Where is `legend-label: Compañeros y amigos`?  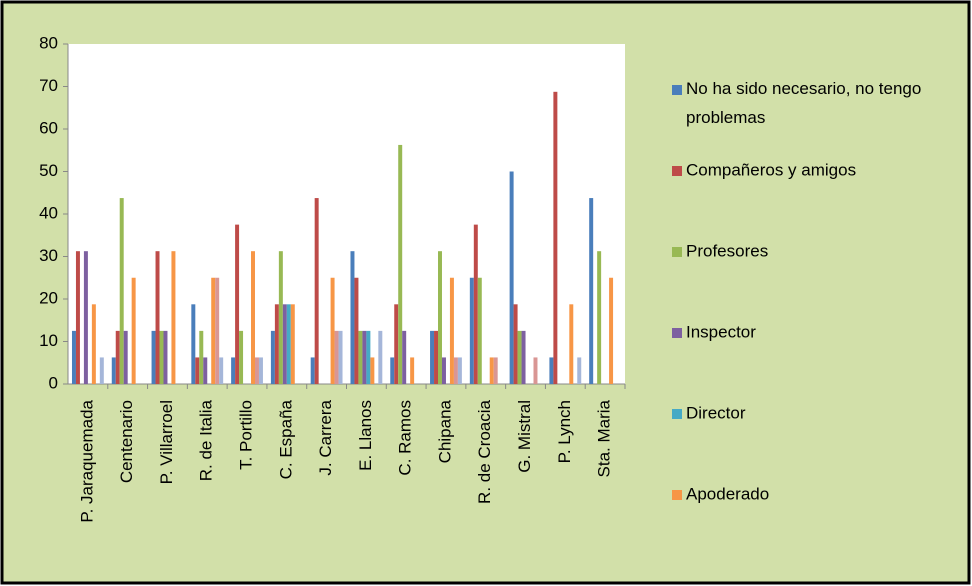
legend-label: Compañeros y amigos is located at coordinates (771, 169).